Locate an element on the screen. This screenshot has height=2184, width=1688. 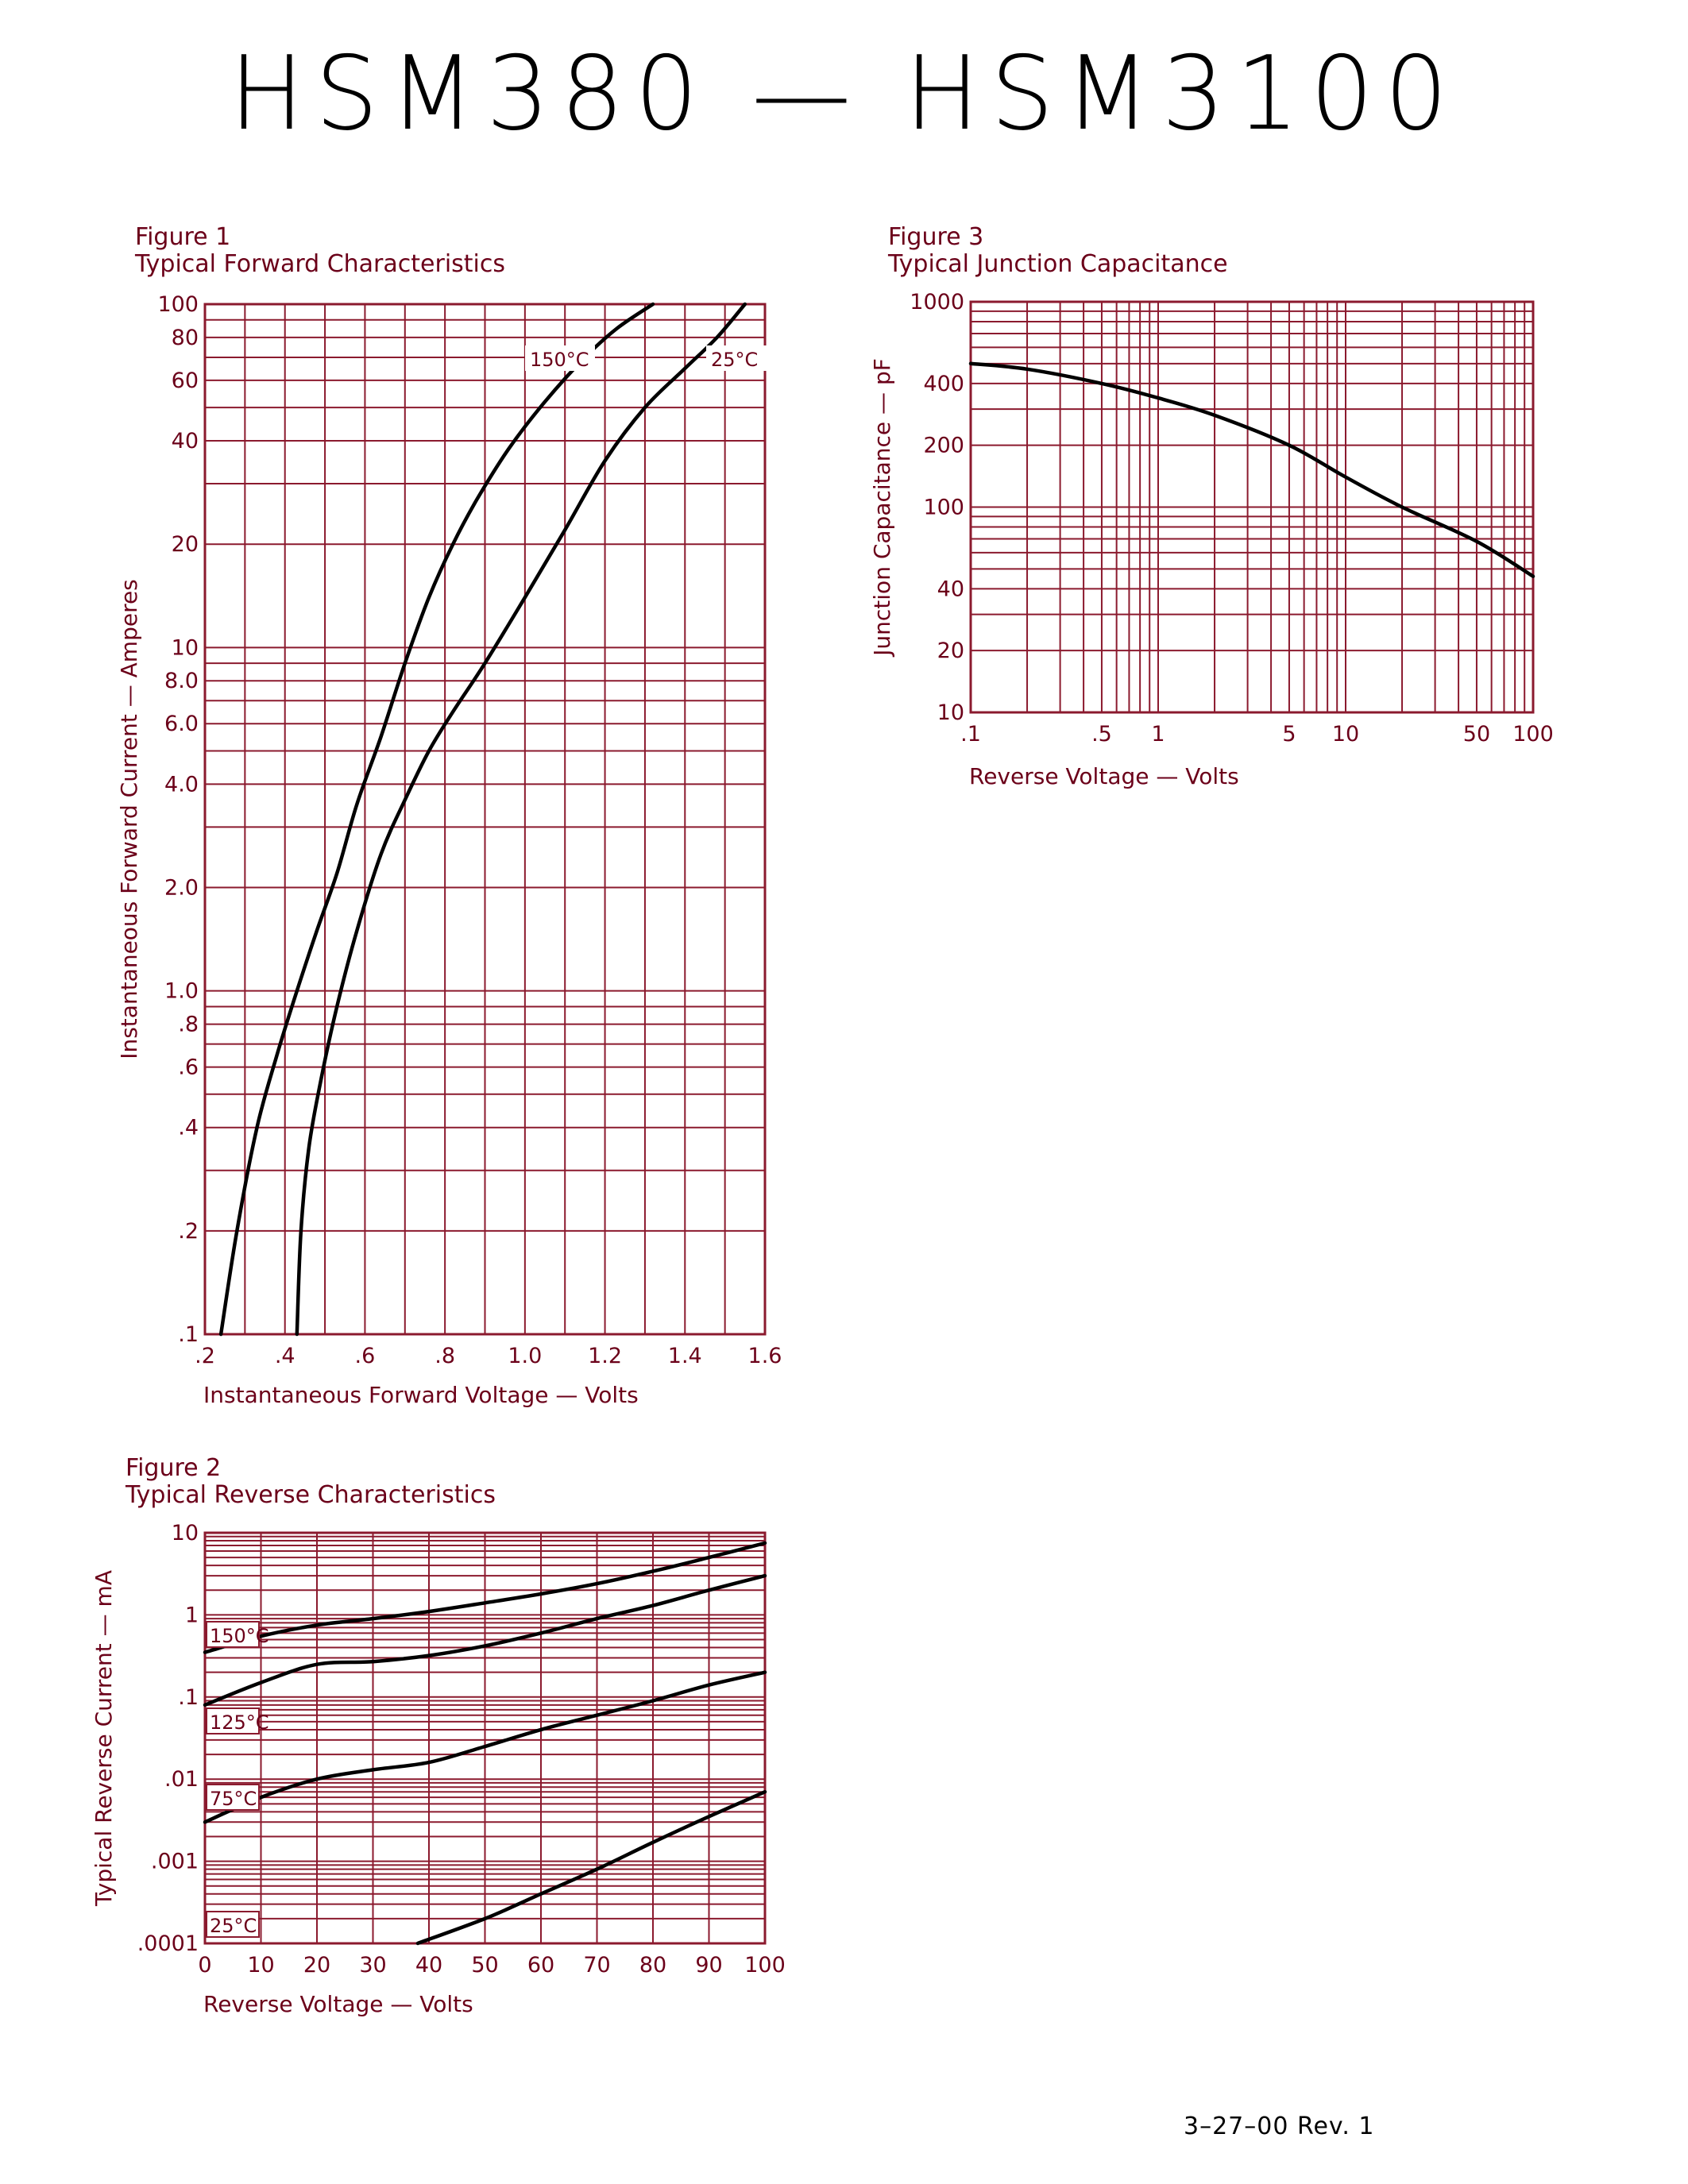
y-tick-label: .8 is located at coordinates (189, 1025).